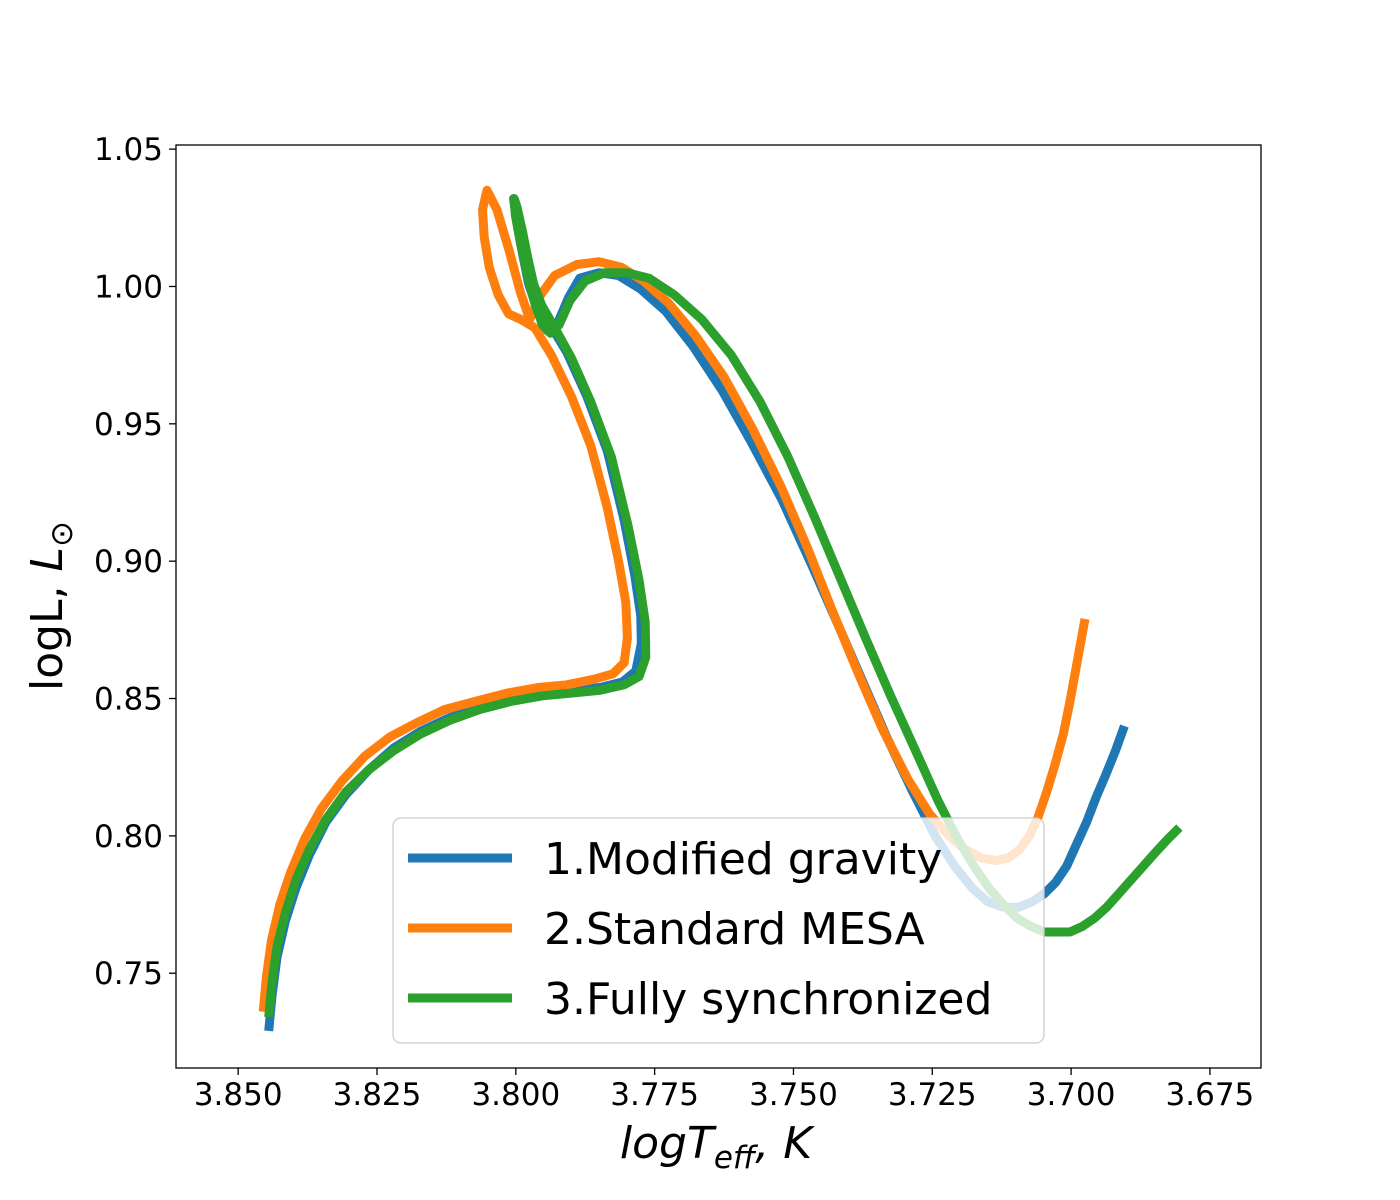 This screenshot has width=1400, height=1200. What do you see at coordinates (377, 1095) in the screenshot?
I see `x-tick-label: 3.825` at bounding box center [377, 1095].